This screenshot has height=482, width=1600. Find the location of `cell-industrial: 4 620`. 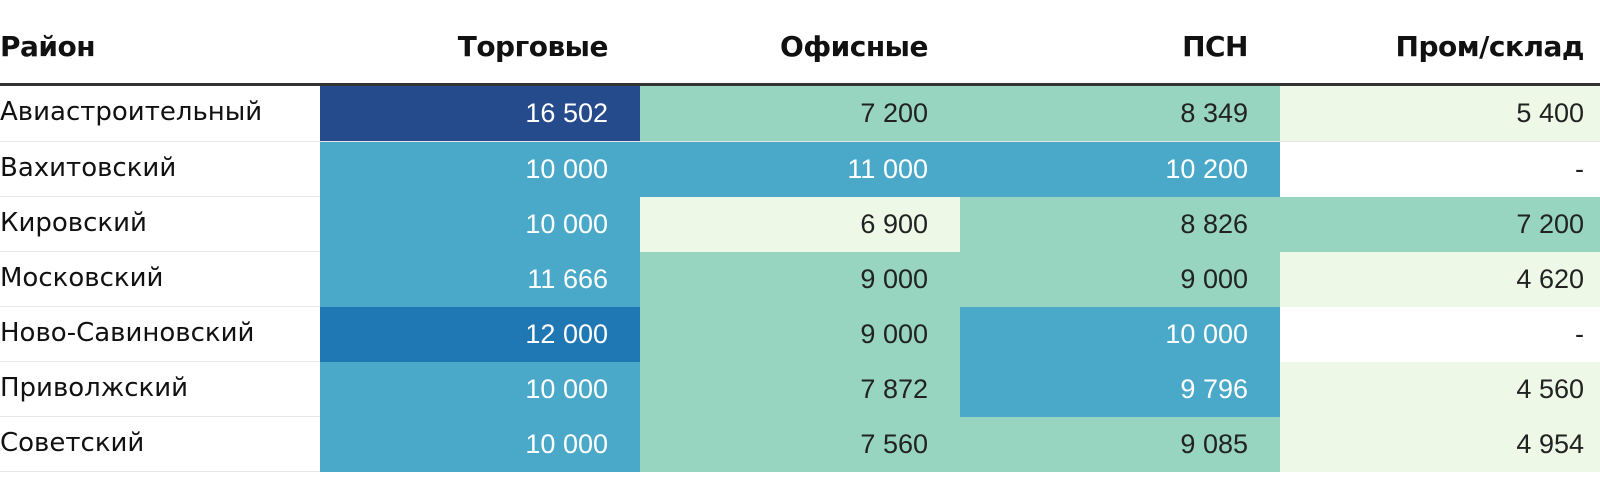

cell-industrial: 4 620 is located at coordinates (1440, 279).